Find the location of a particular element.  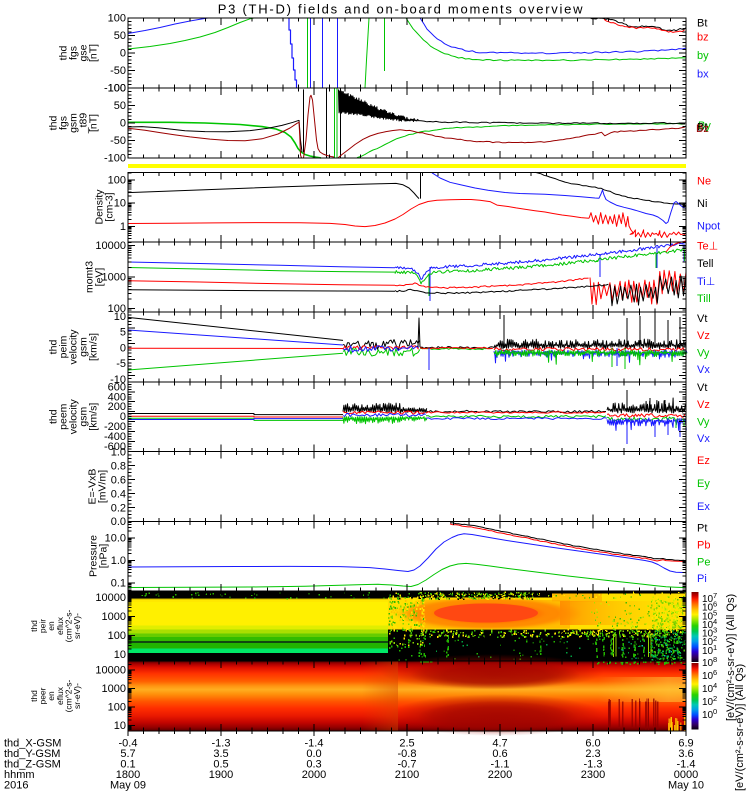

svg-text: bx is located at coordinates (703, 75).